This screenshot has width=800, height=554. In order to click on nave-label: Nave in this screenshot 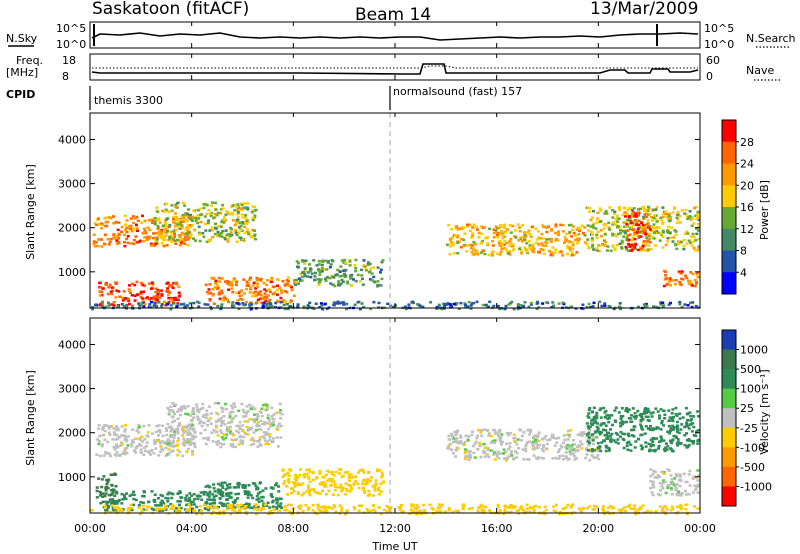, I will do `click(760, 70)`.